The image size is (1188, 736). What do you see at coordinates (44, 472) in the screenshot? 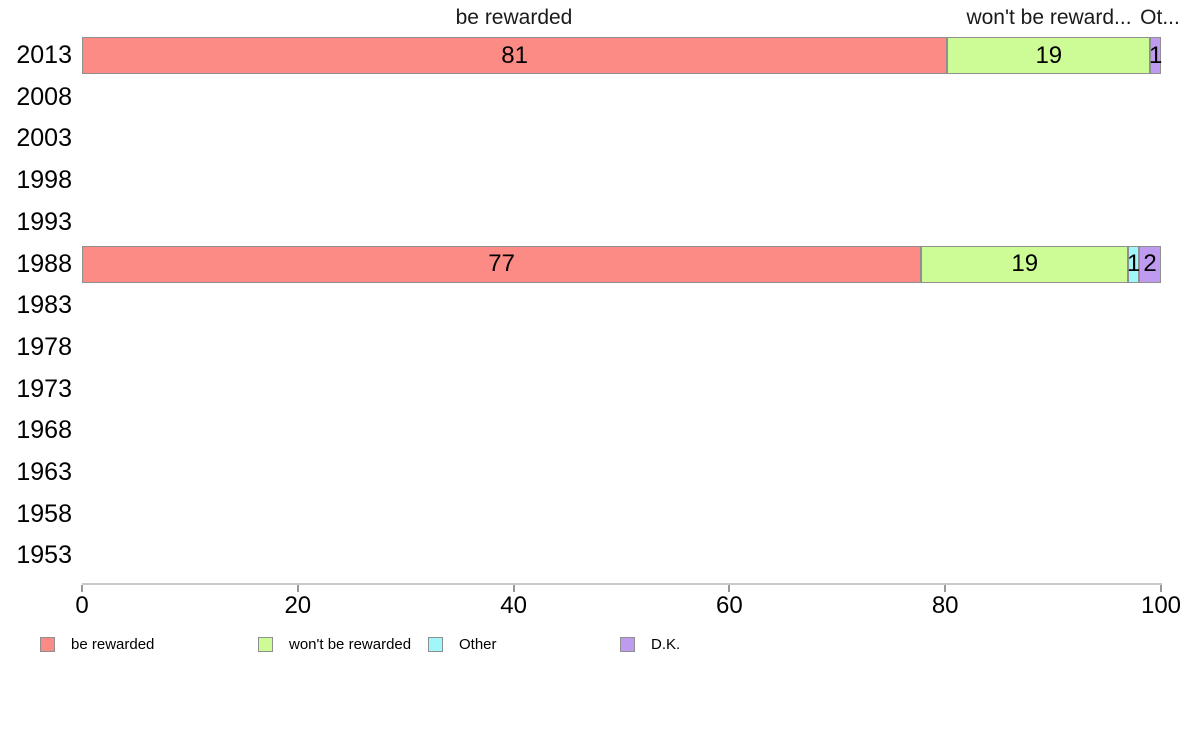
I see `category-label: 1963` at bounding box center [44, 472].